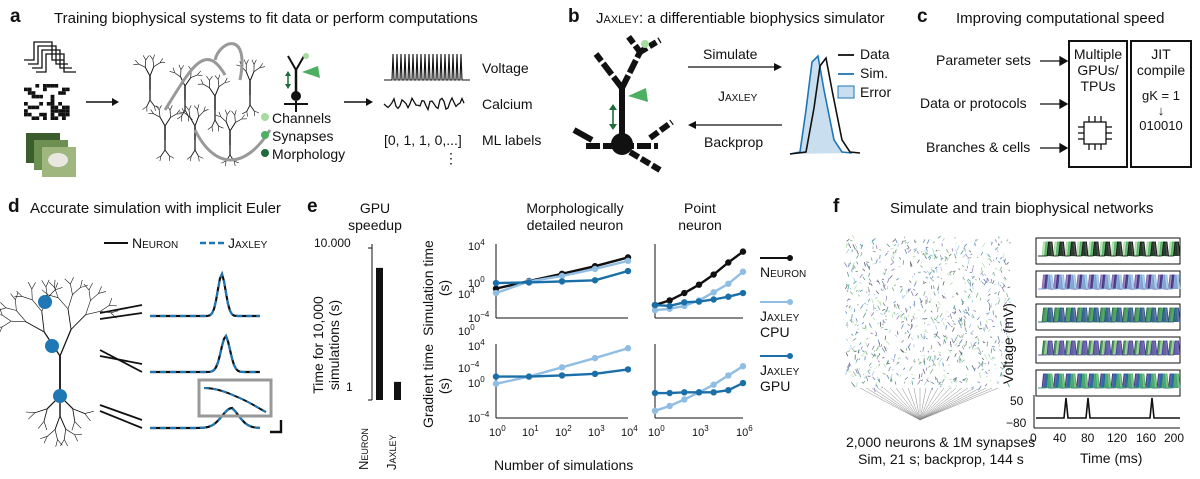 This screenshot has width=1200, height=479. Describe the element at coordinates (451, 158) in the screenshot. I see `ellipsis: ⋮` at that location.